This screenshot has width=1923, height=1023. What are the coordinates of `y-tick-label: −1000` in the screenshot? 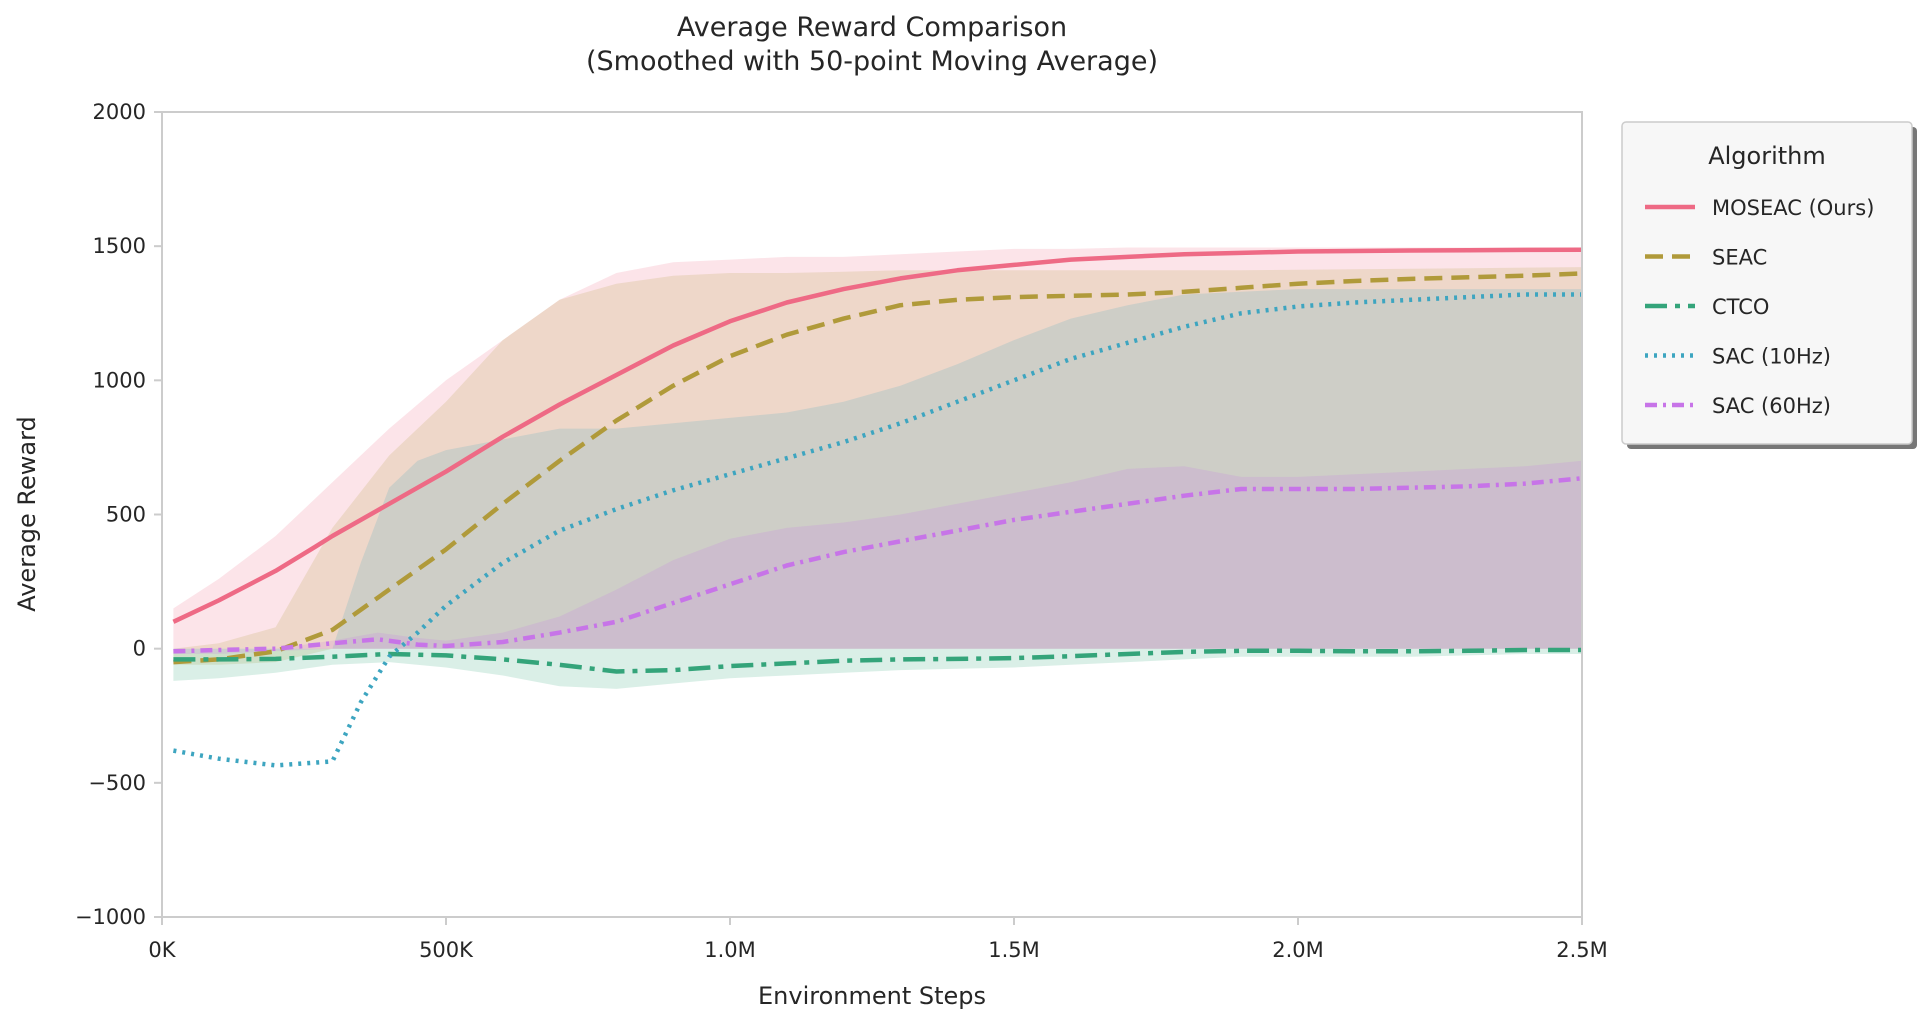 It's located at (110, 917).